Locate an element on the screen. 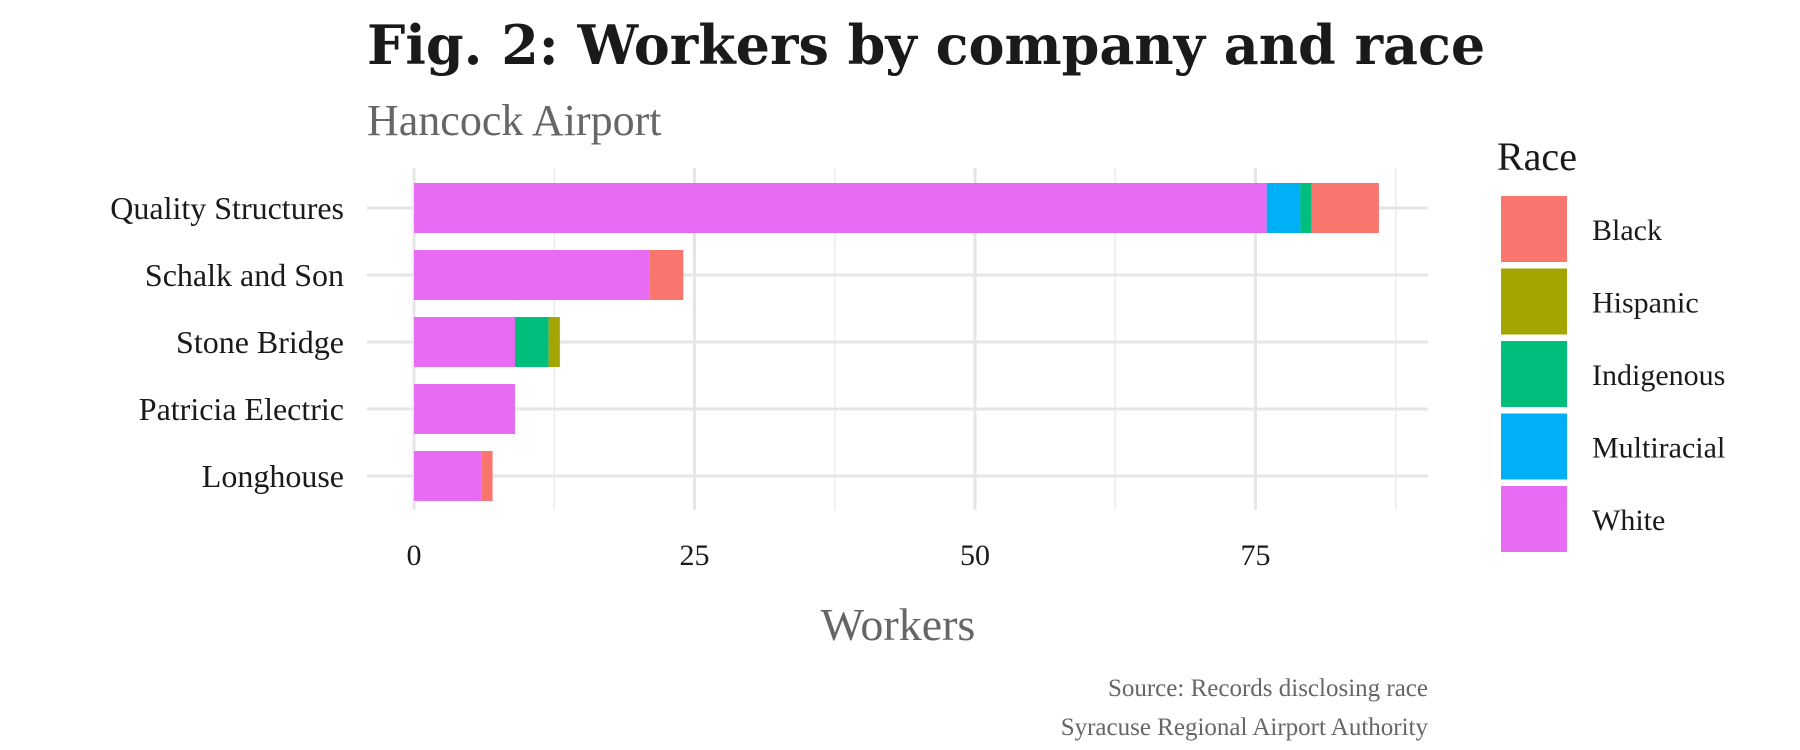 This screenshot has height=750, width=1800. bar-stone-bridge-hispanic is located at coordinates (554, 342).